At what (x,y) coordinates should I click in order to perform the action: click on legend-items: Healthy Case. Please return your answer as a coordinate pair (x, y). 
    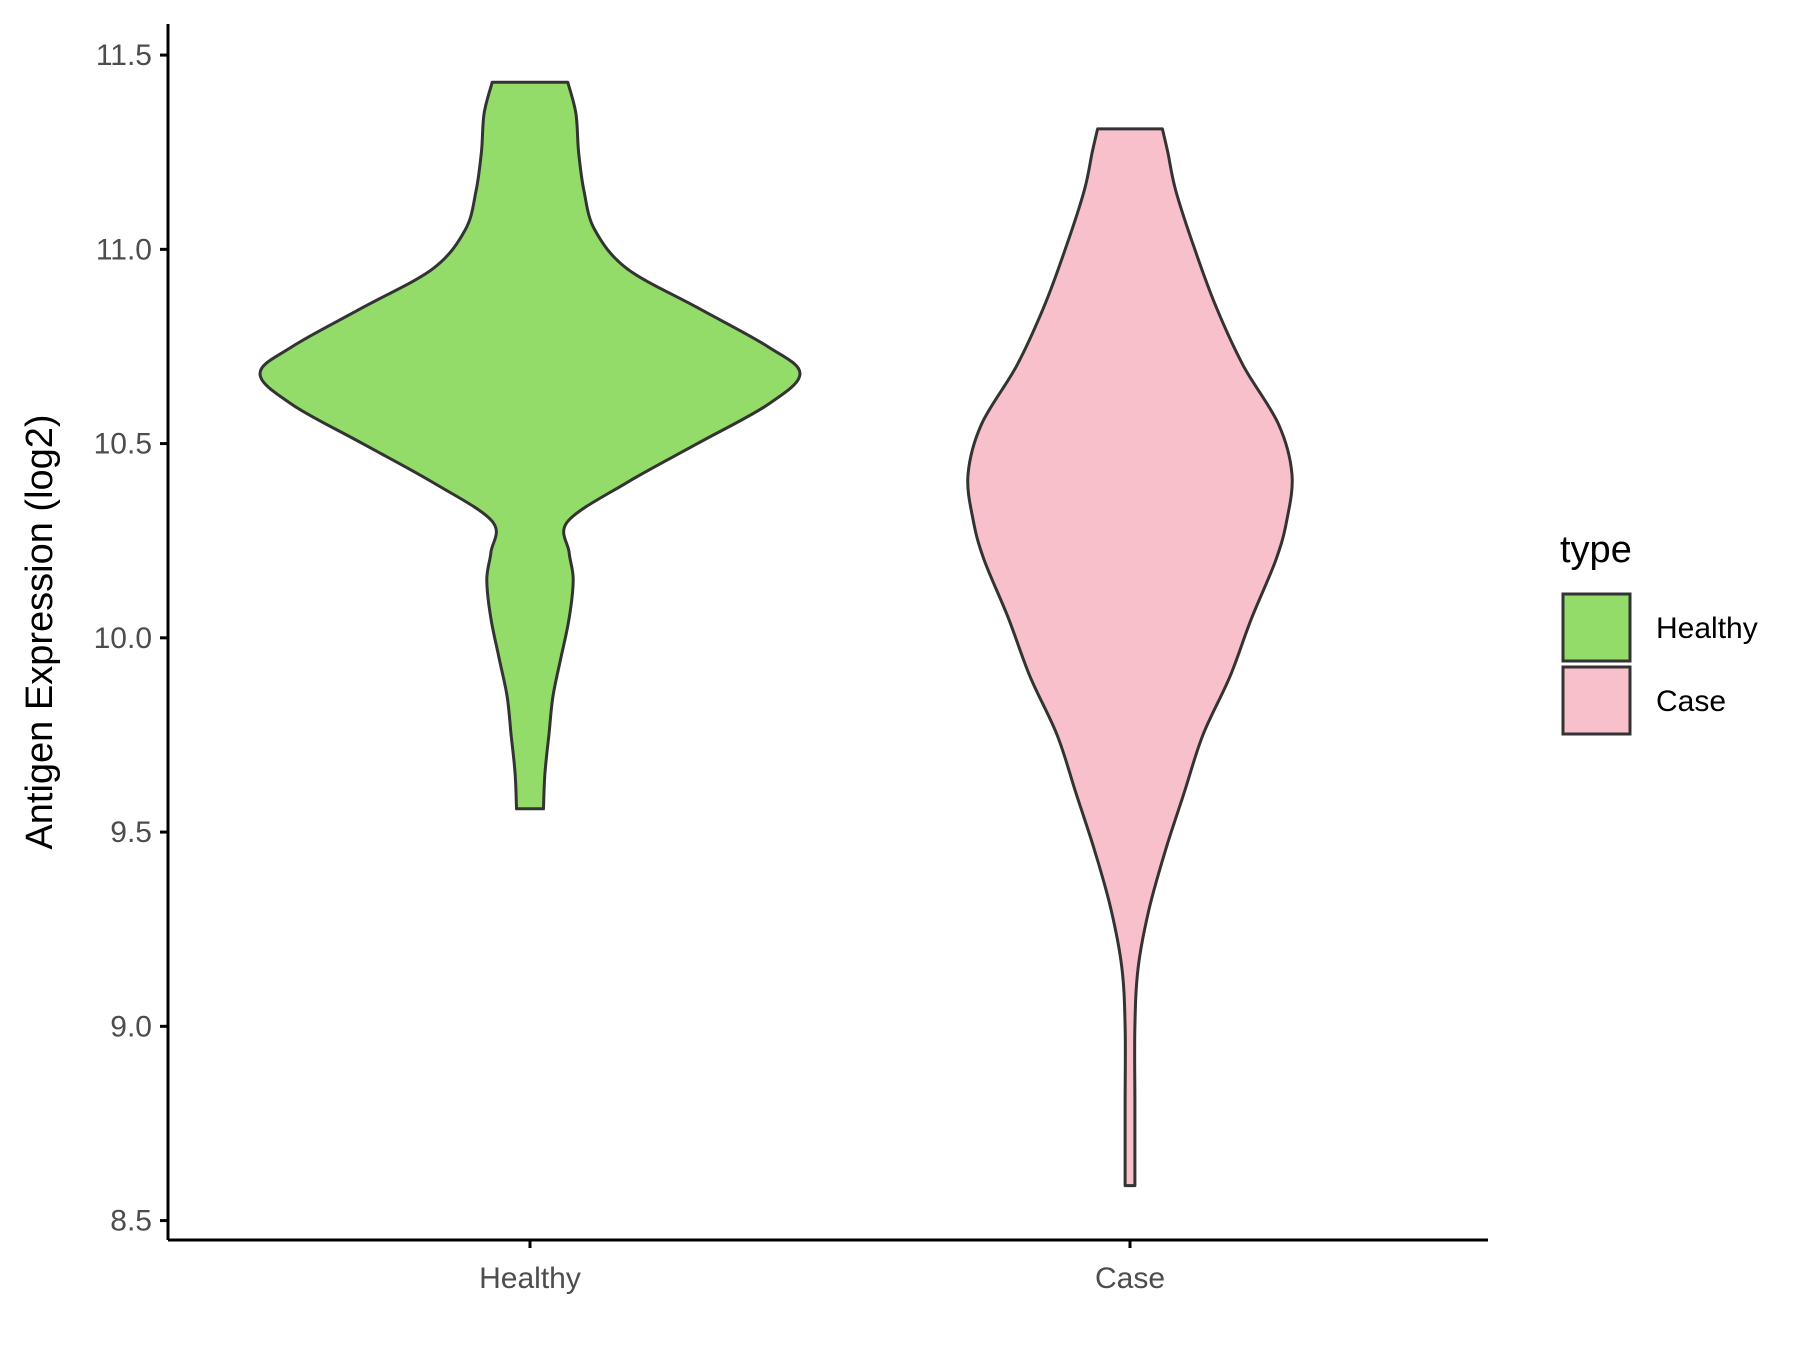
    Looking at the image, I should click on (1659, 664).